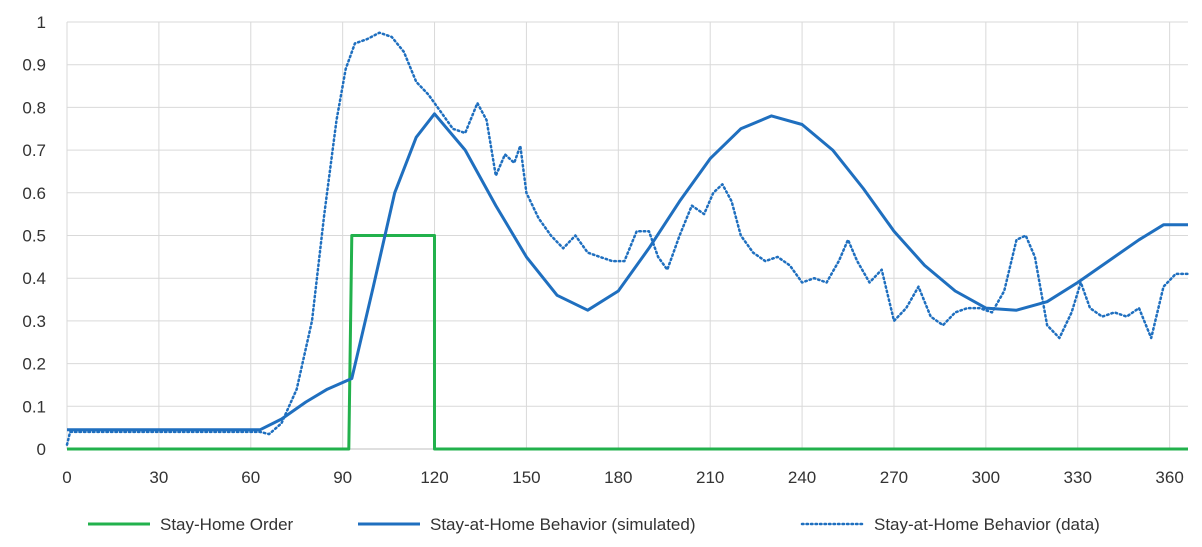 This screenshot has width=1202, height=547. What do you see at coordinates (34, 406) in the screenshot?
I see `y-tick-label: 0.1` at bounding box center [34, 406].